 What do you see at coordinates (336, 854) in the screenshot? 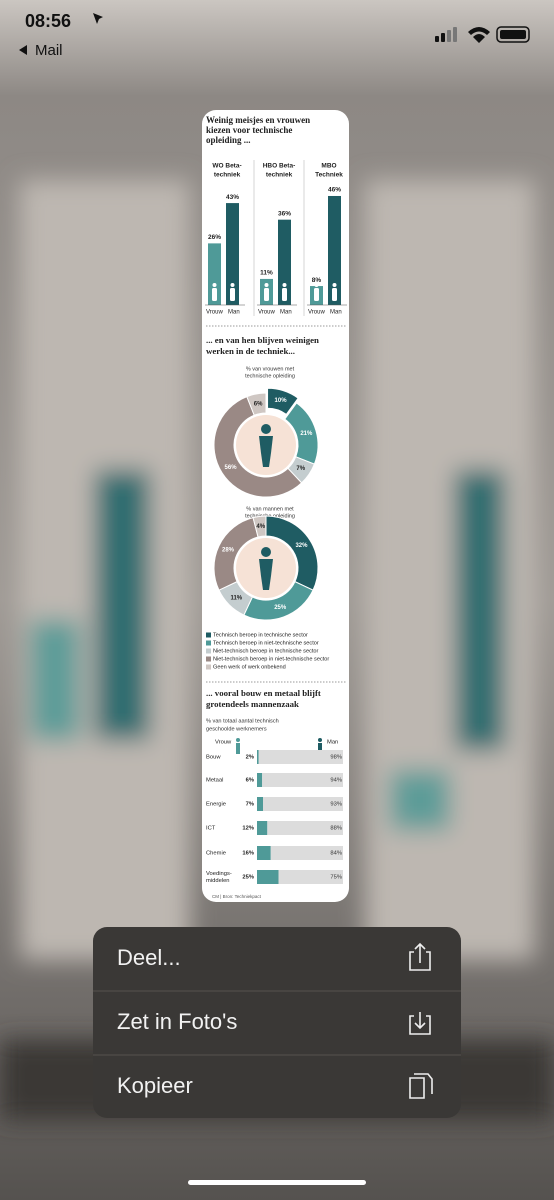
I see `row-value: 84%` at bounding box center [336, 854].